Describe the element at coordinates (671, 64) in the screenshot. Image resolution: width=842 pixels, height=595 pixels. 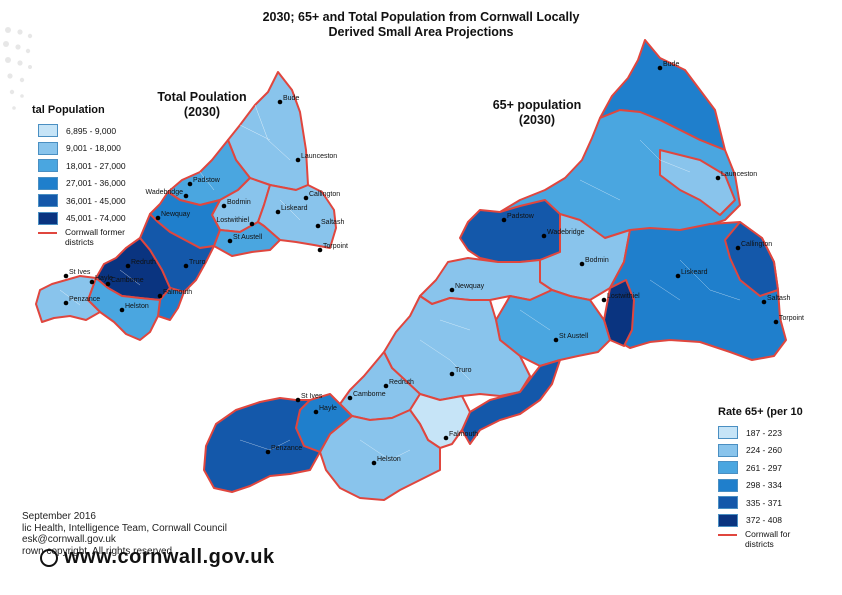
I see `right-place-label: Bude` at that location.